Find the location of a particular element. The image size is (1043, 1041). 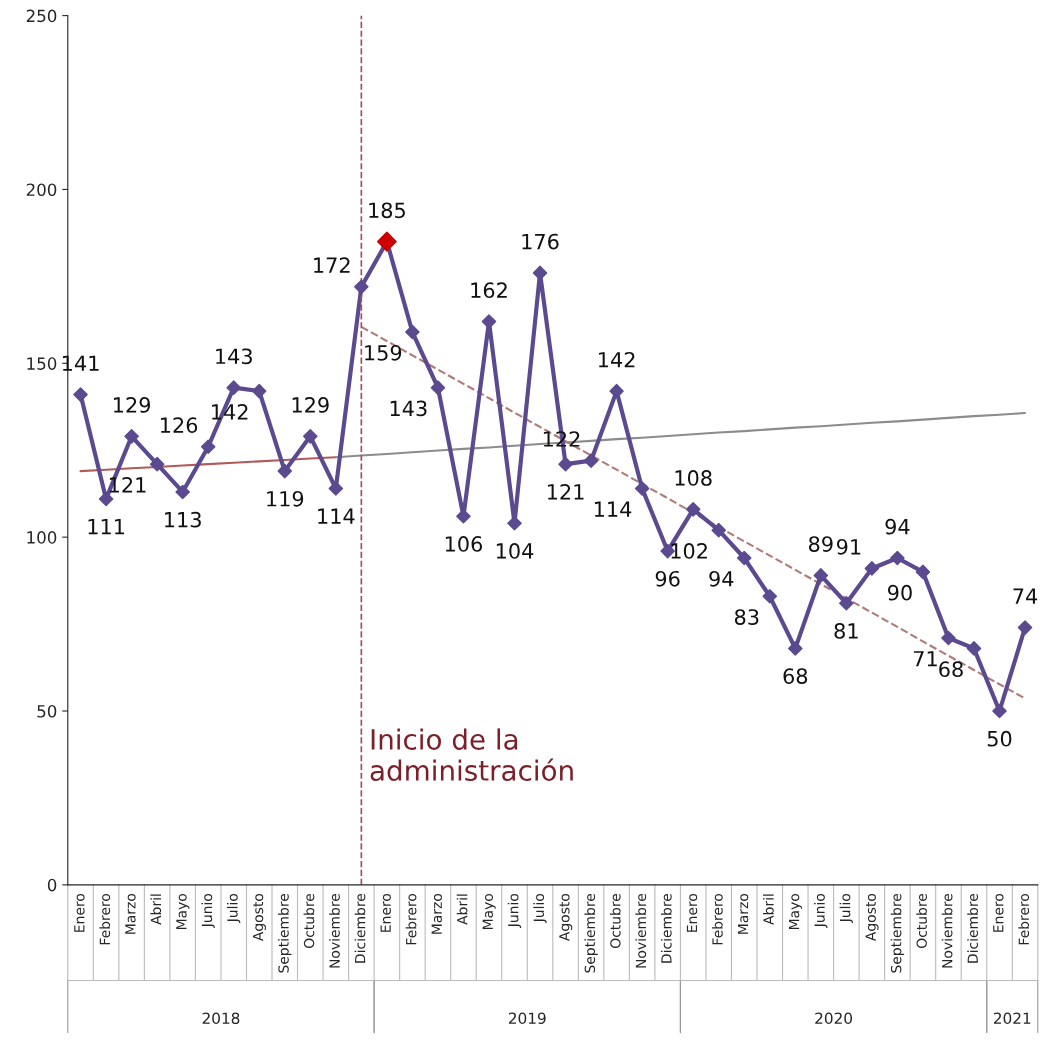

data-label: 113 is located at coordinates (183, 519).